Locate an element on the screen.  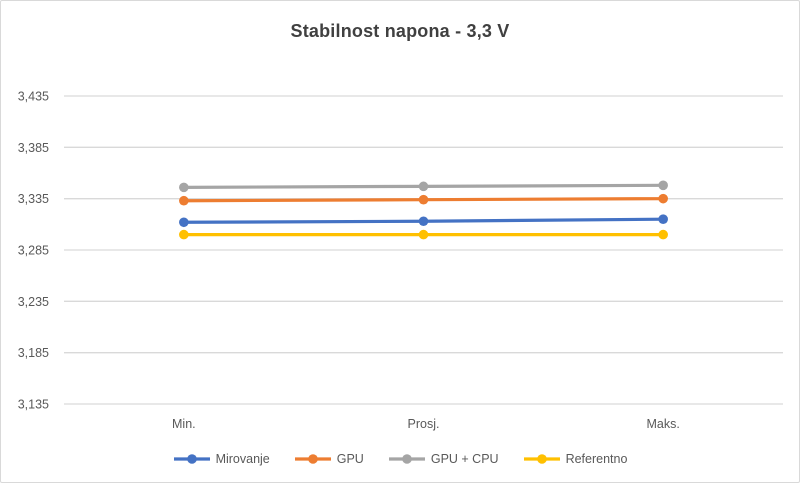
y-axis-tick-label: 3,435 is located at coordinates (33, 97).